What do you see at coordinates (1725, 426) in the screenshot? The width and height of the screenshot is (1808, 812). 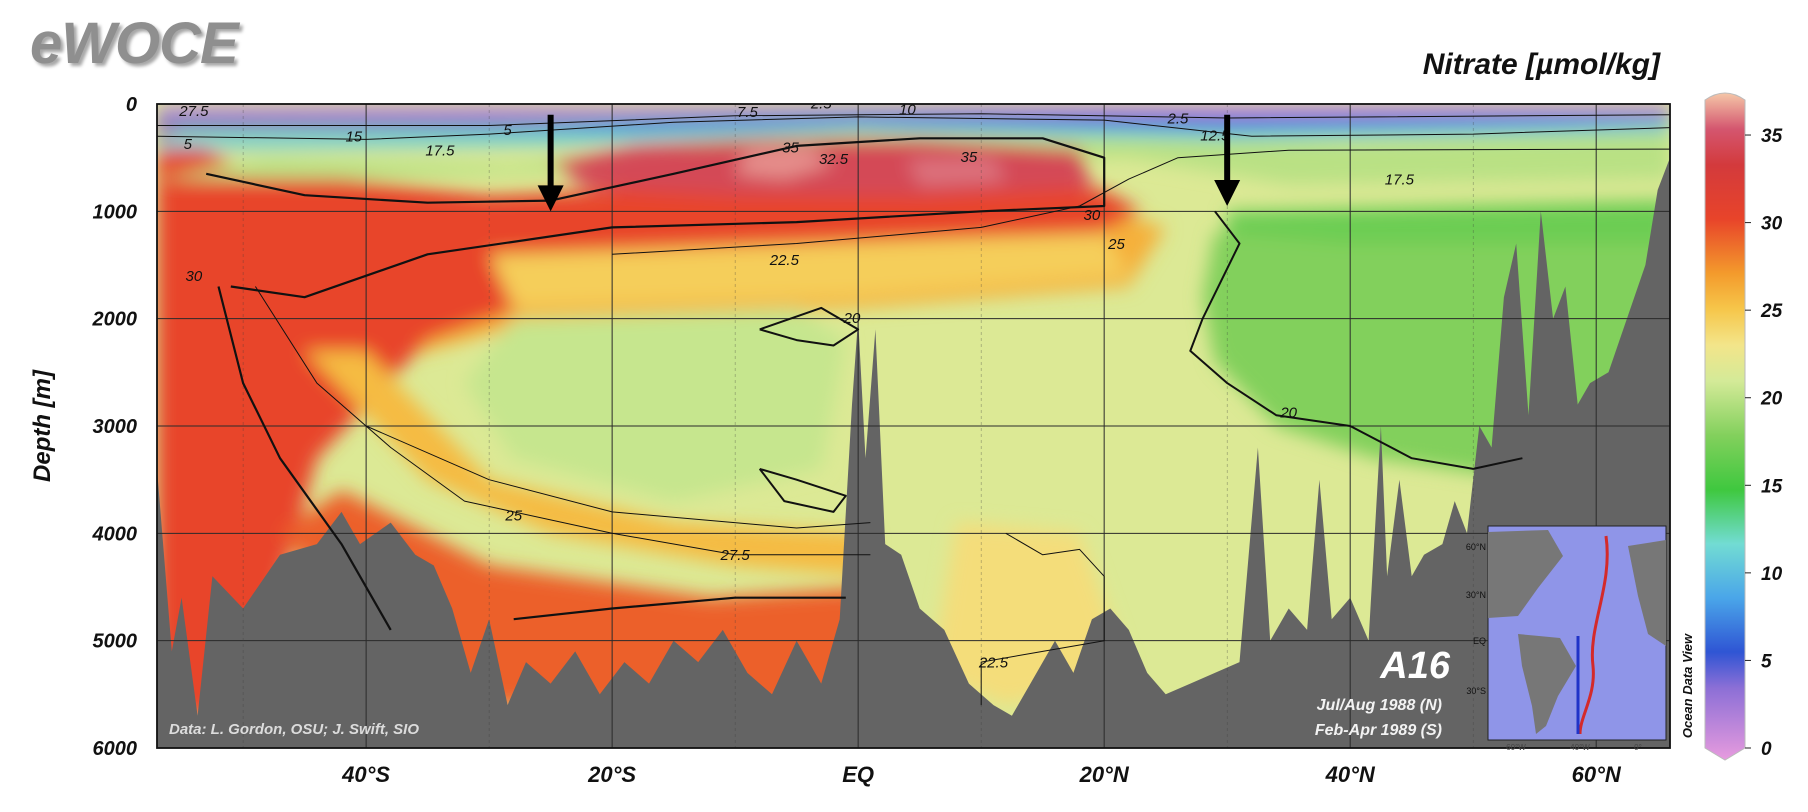 I see `colorbar` at bounding box center [1725, 426].